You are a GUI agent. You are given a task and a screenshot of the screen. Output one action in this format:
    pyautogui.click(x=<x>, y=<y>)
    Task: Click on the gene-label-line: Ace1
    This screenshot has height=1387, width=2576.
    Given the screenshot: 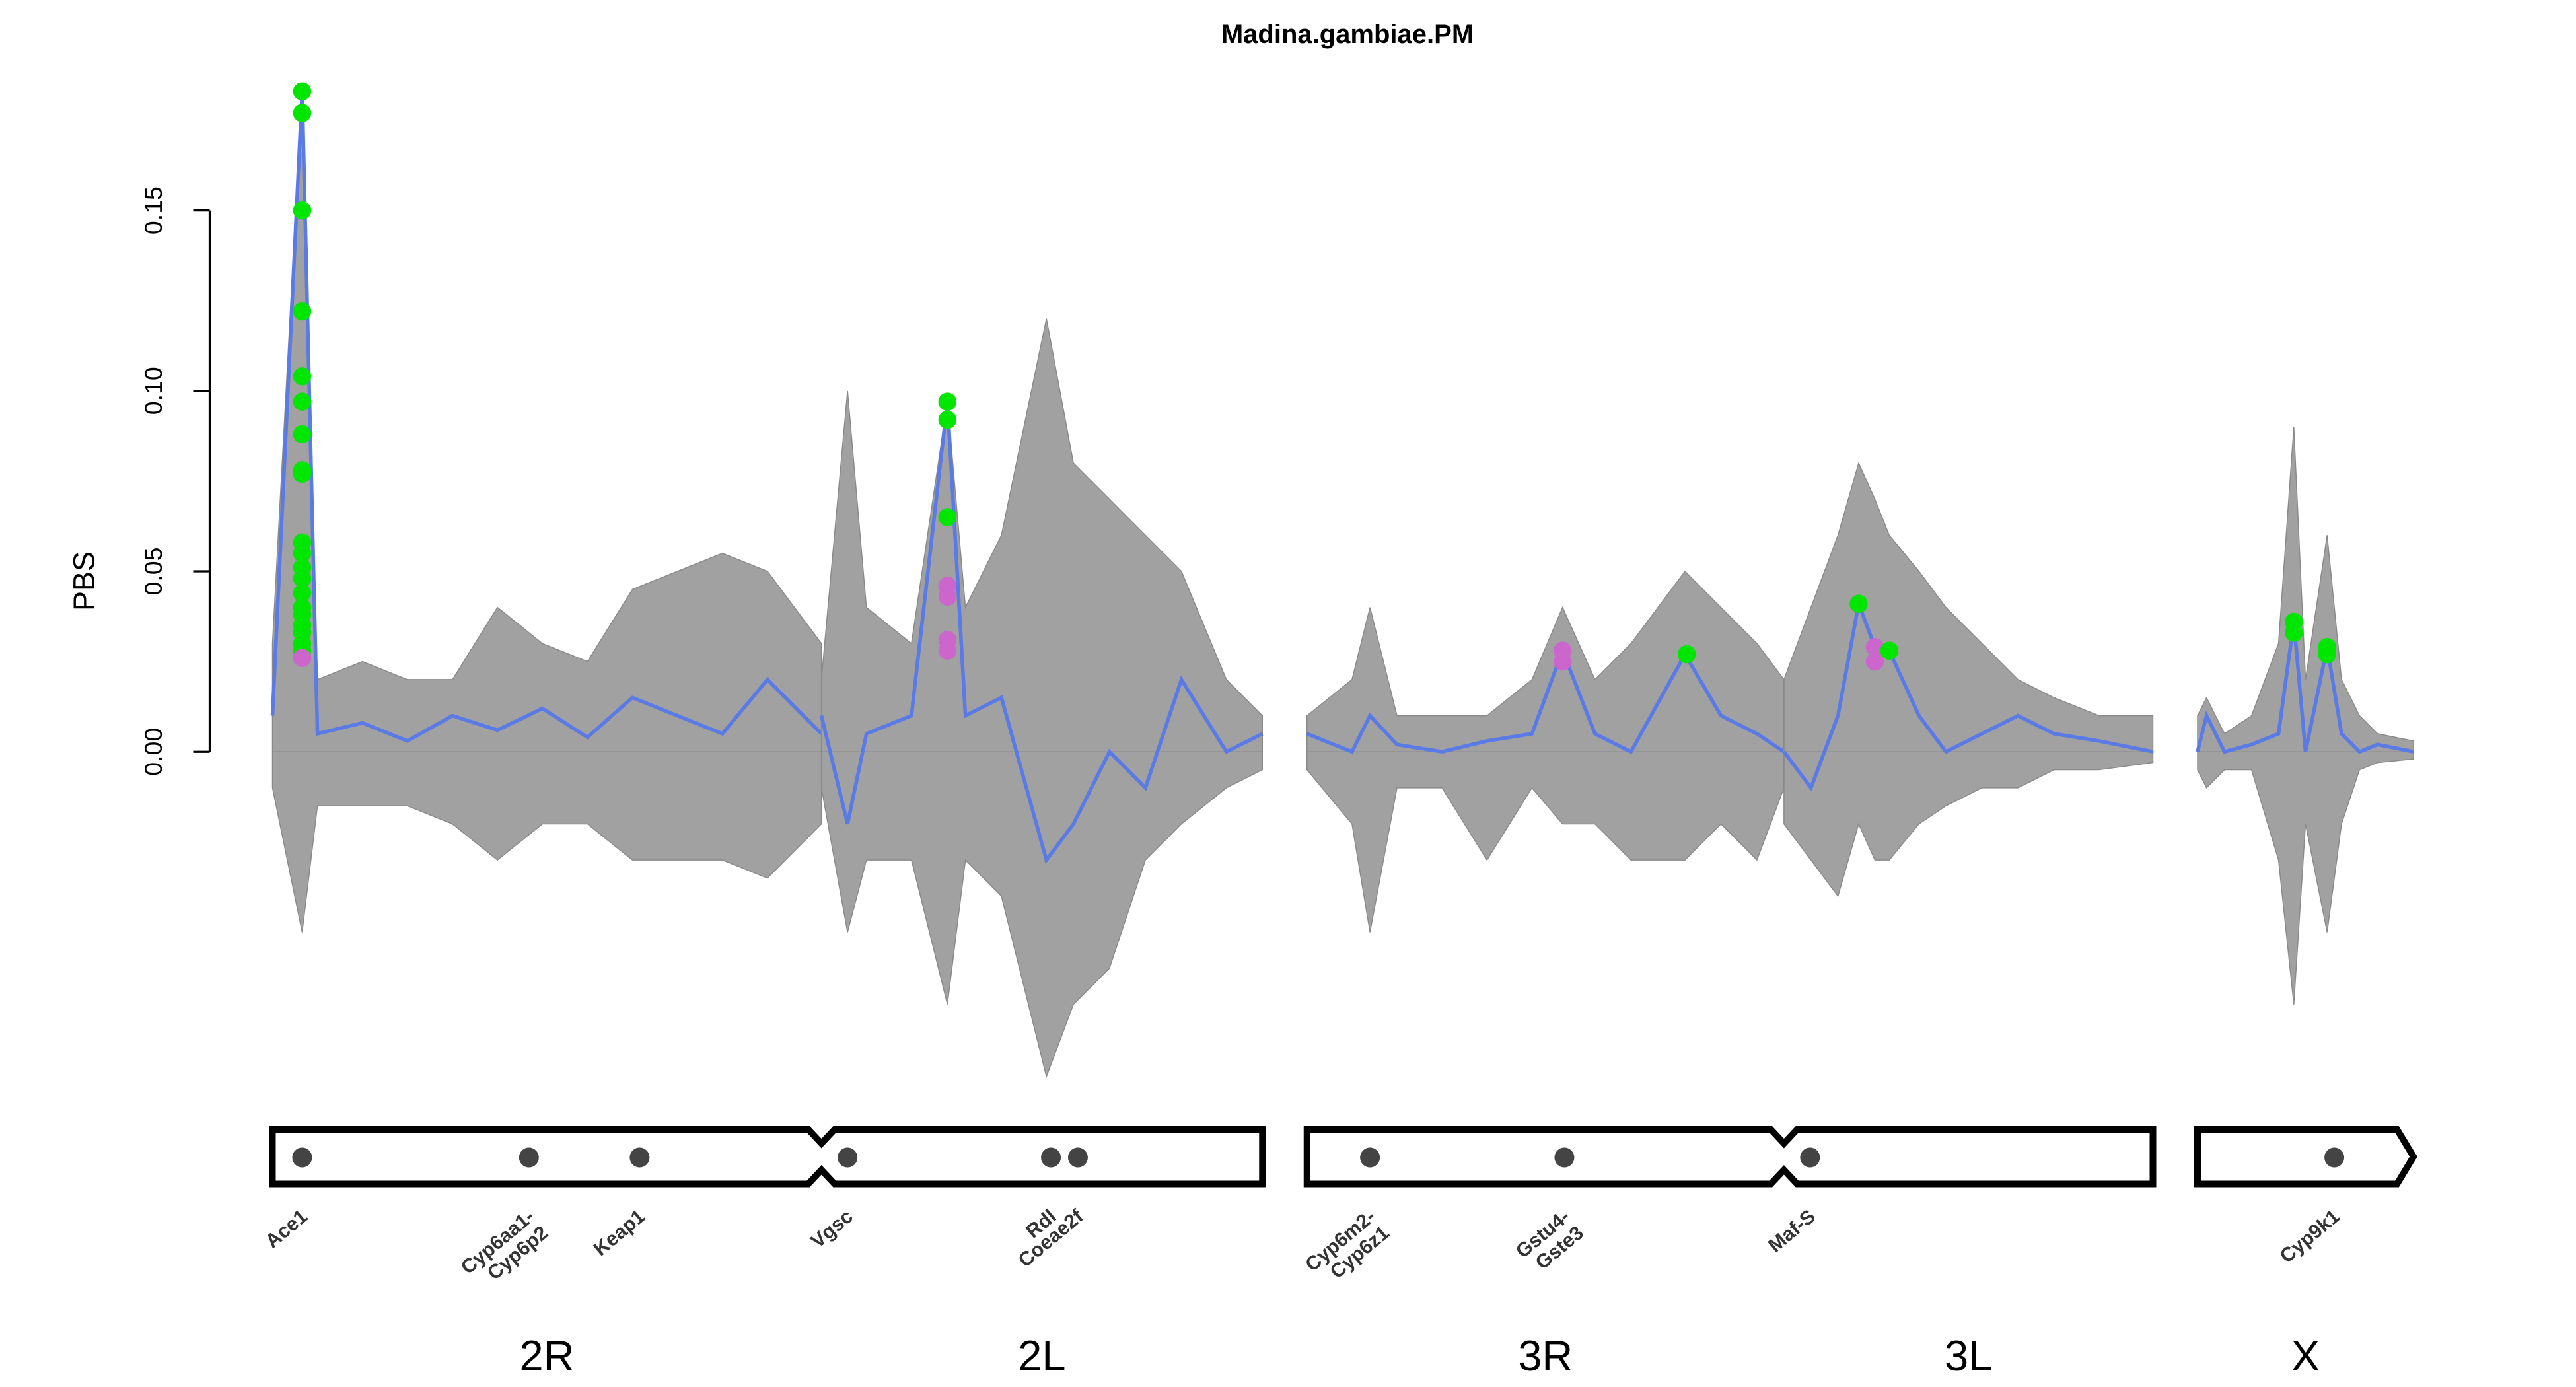 What is the action you would take?
    pyautogui.click(x=287, y=1228)
    